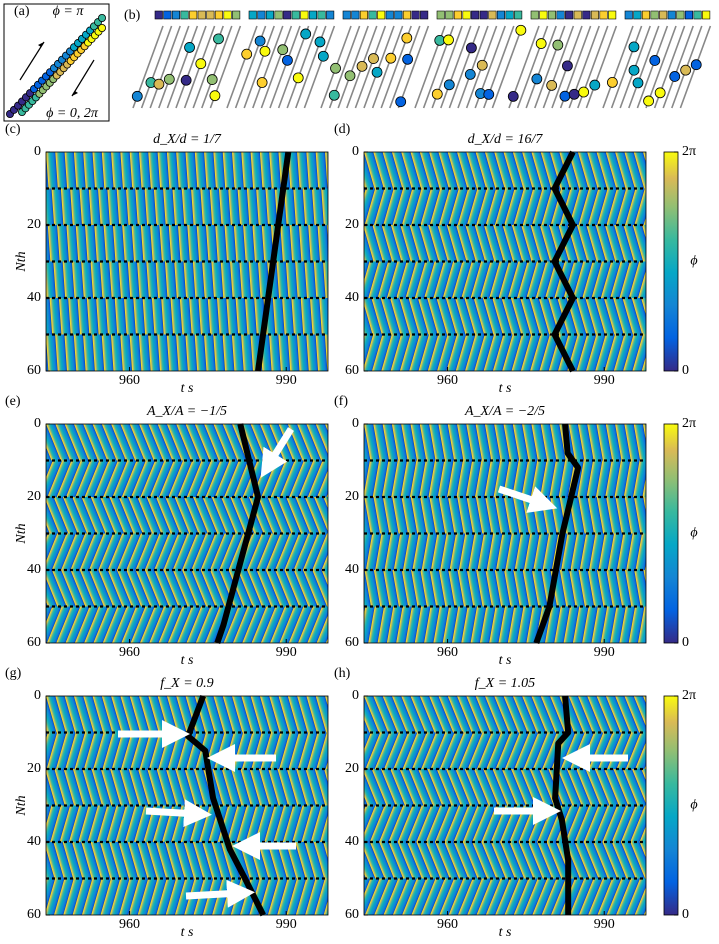 The image size is (719, 944). I want to click on panel-label: (h), so click(342, 673).